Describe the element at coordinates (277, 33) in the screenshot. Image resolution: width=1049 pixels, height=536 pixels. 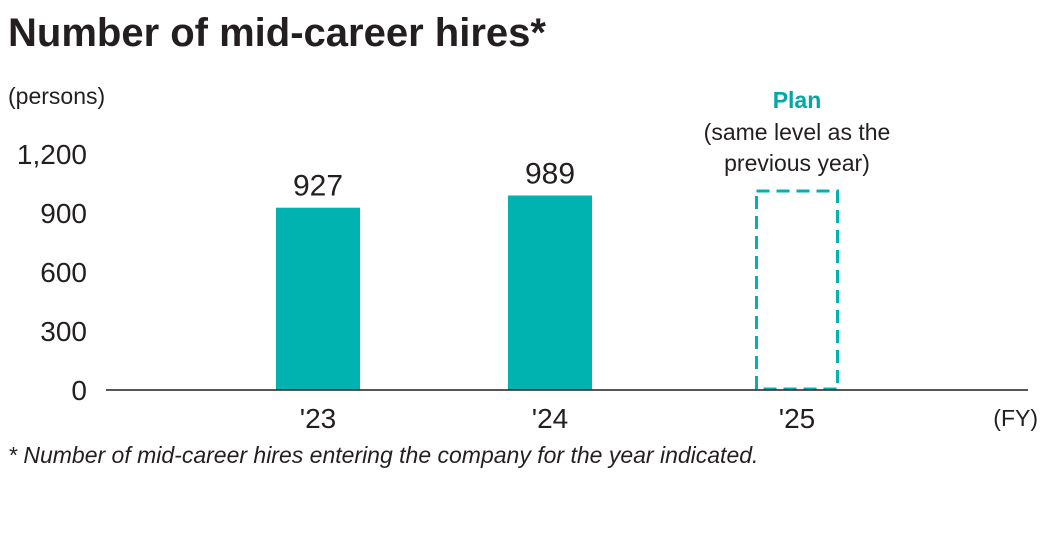
I see `chart-title: Number of mid-career hires*` at that location.